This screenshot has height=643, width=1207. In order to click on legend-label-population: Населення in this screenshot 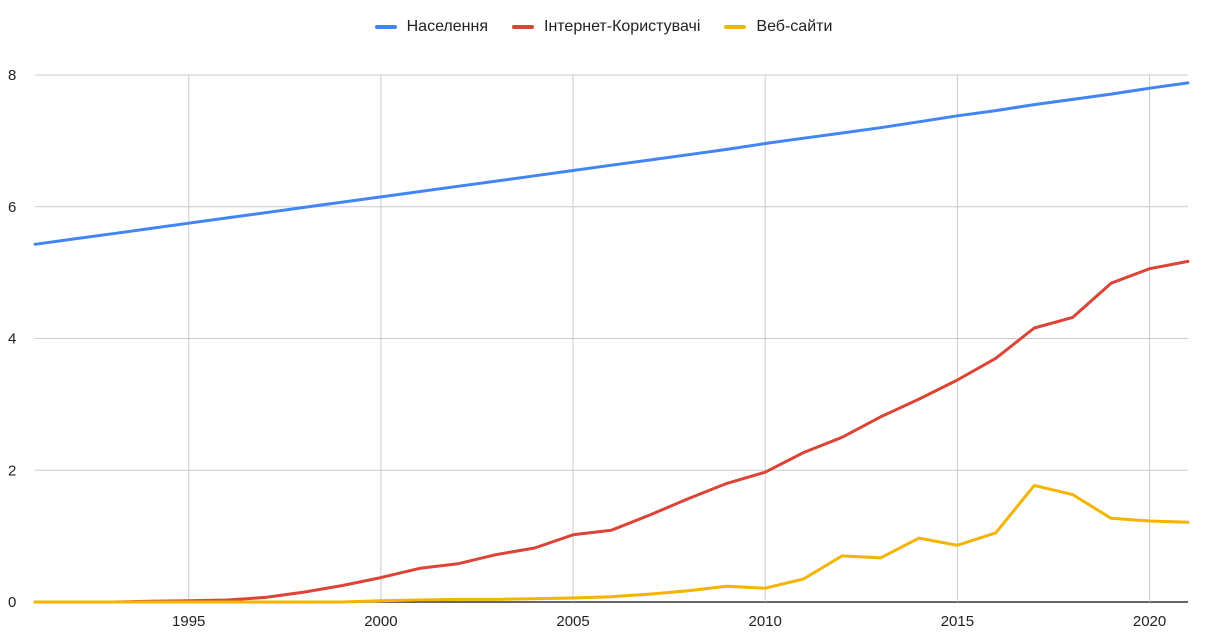, I will do `click(447, 26)`.